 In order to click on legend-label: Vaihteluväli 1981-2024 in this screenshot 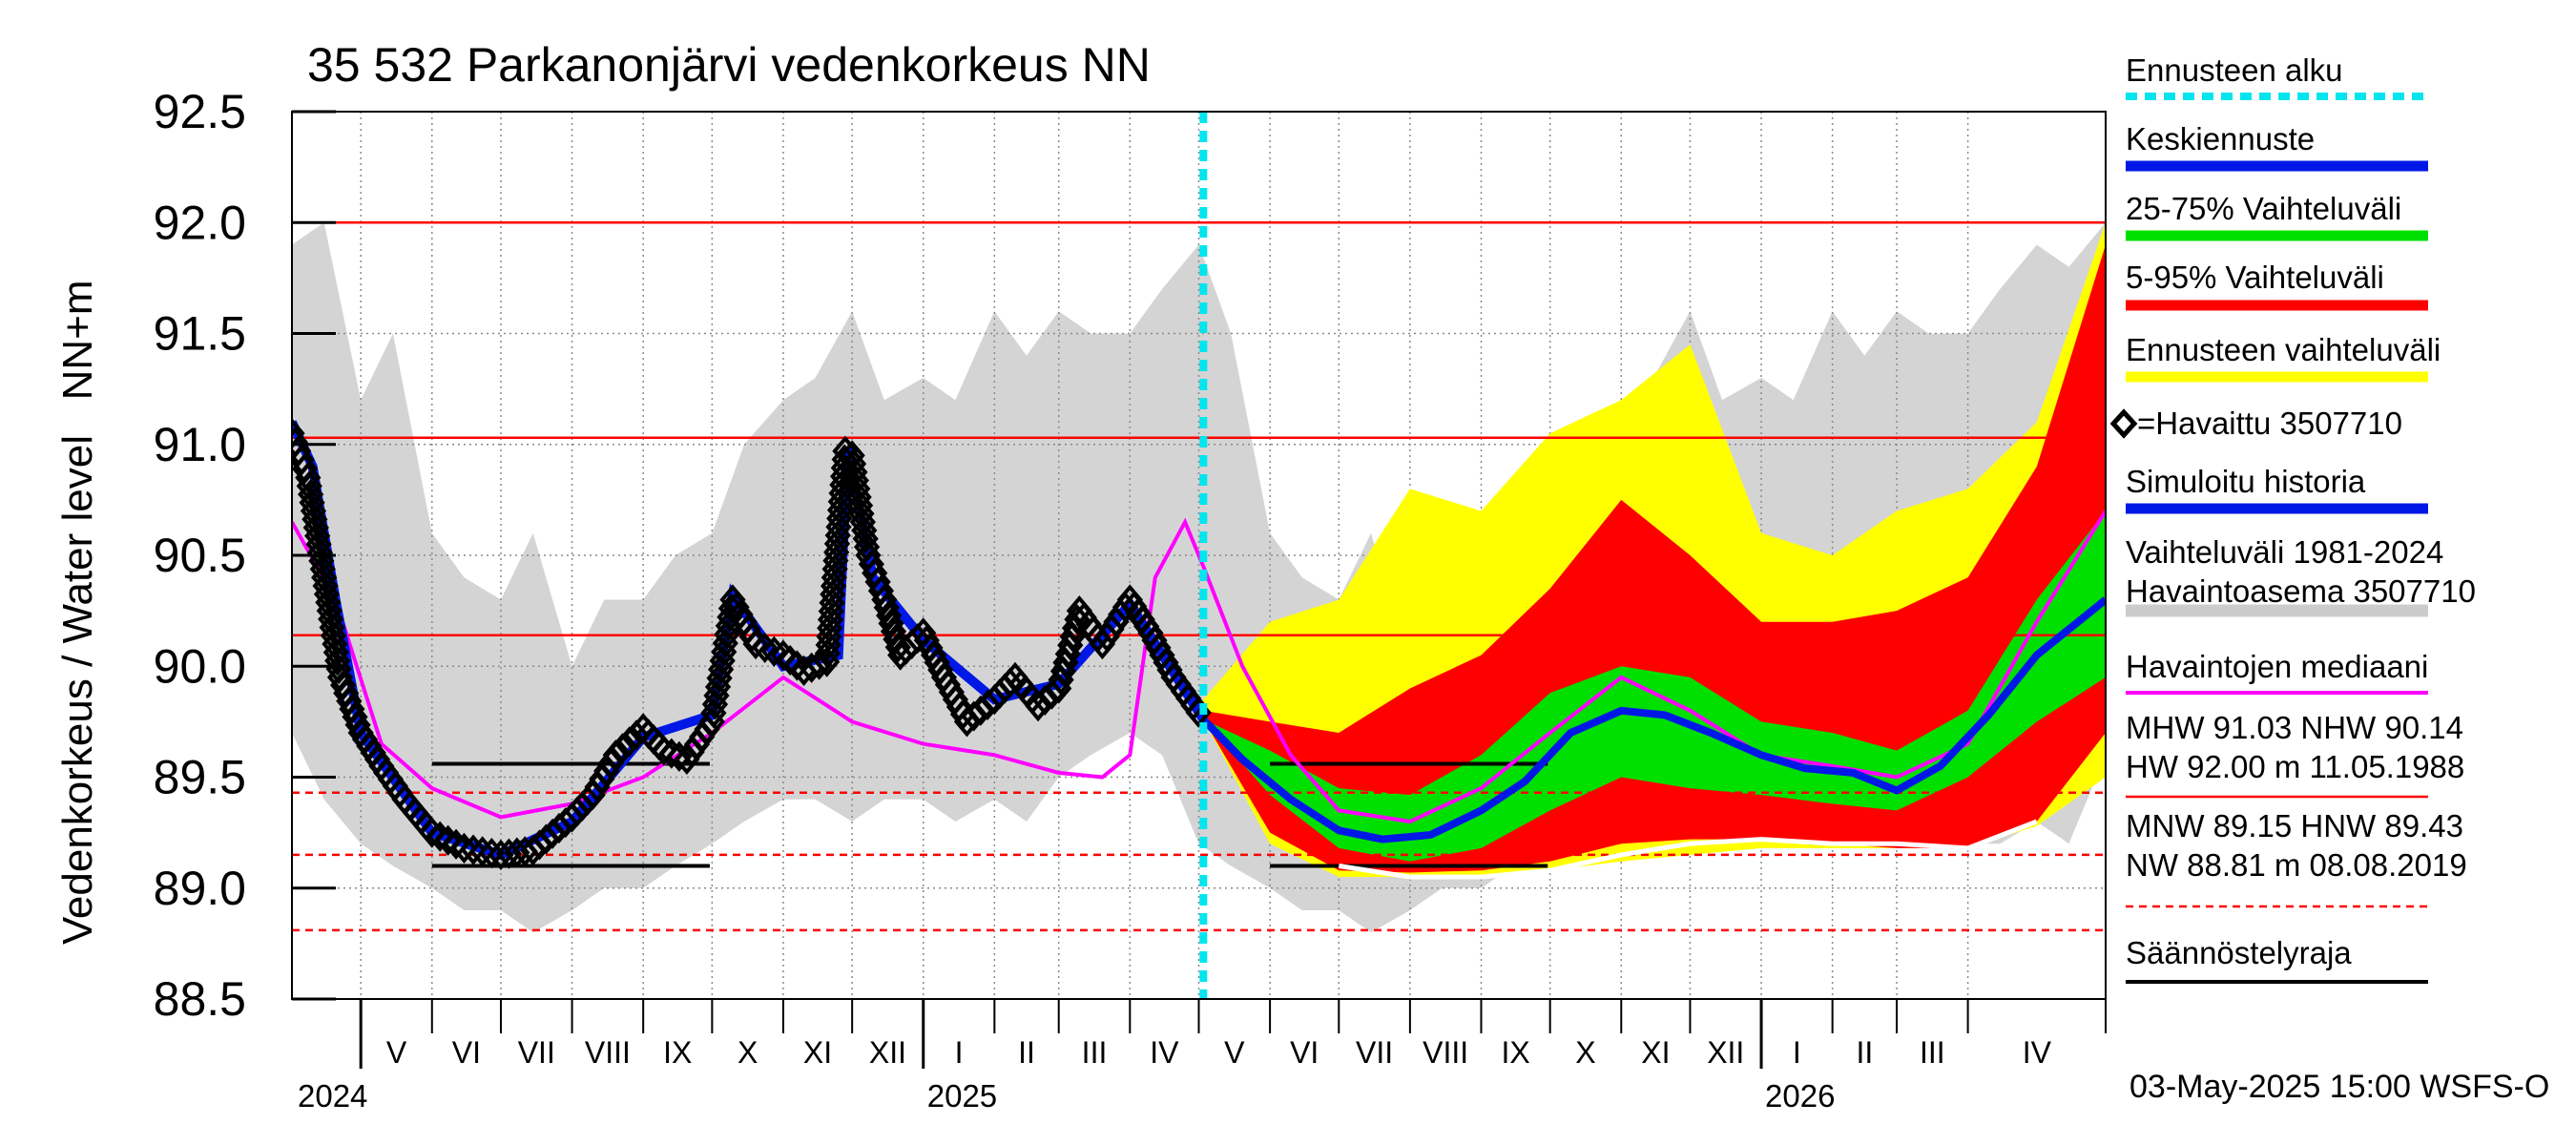, I will do `click(2284, 552)`.